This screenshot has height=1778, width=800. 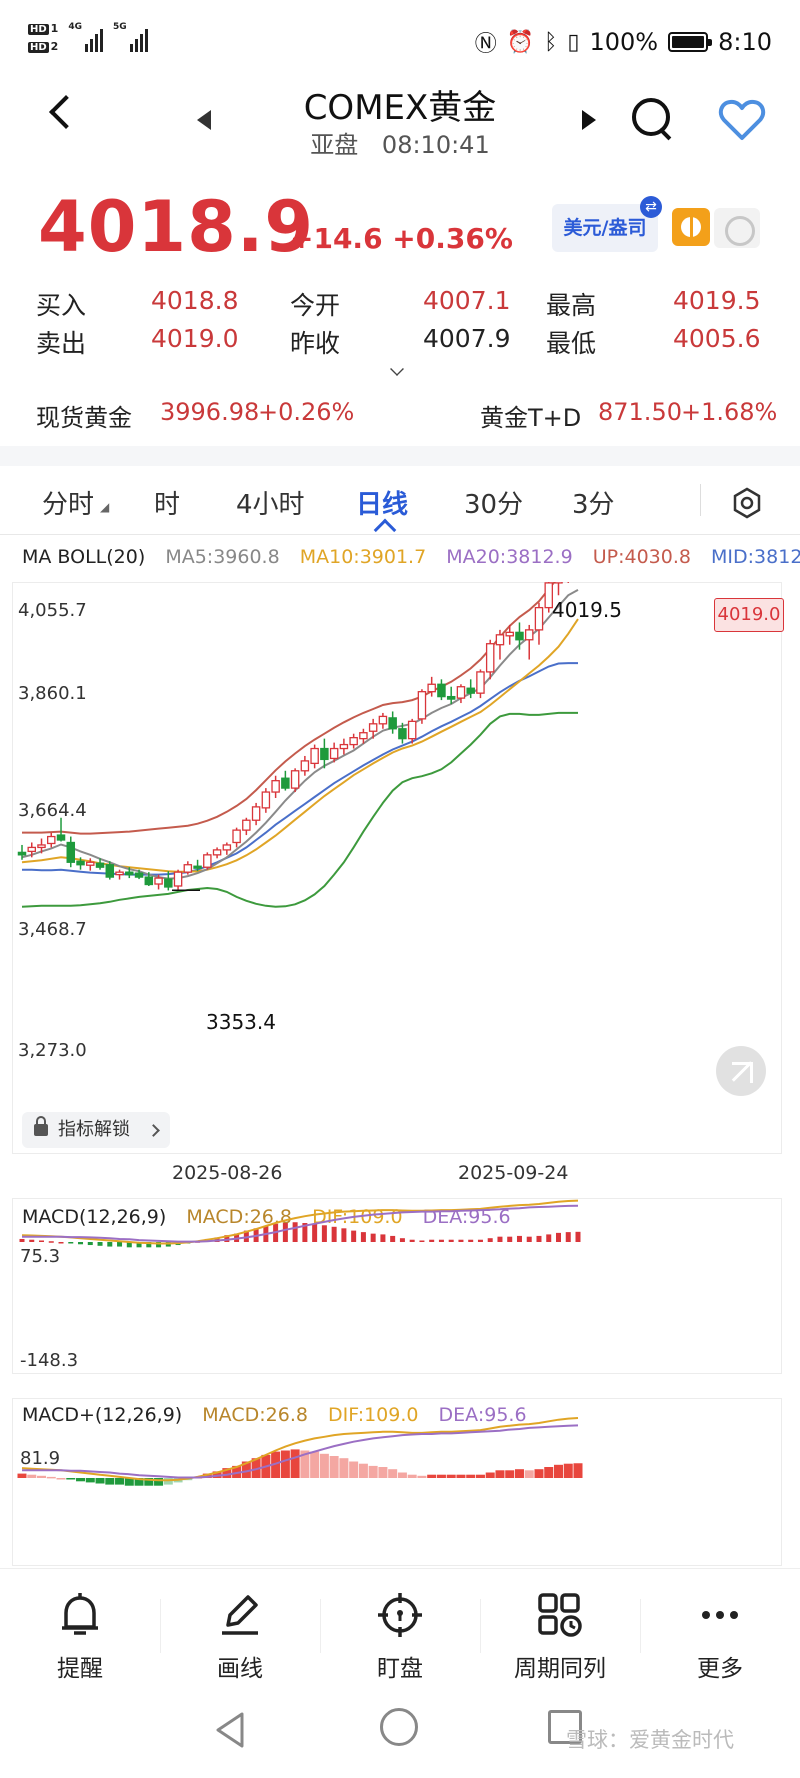 What do you see at coordinates (382, 505) in the screenshot?
I see `tab-daily: 日线` at bounding box center [382, 505].